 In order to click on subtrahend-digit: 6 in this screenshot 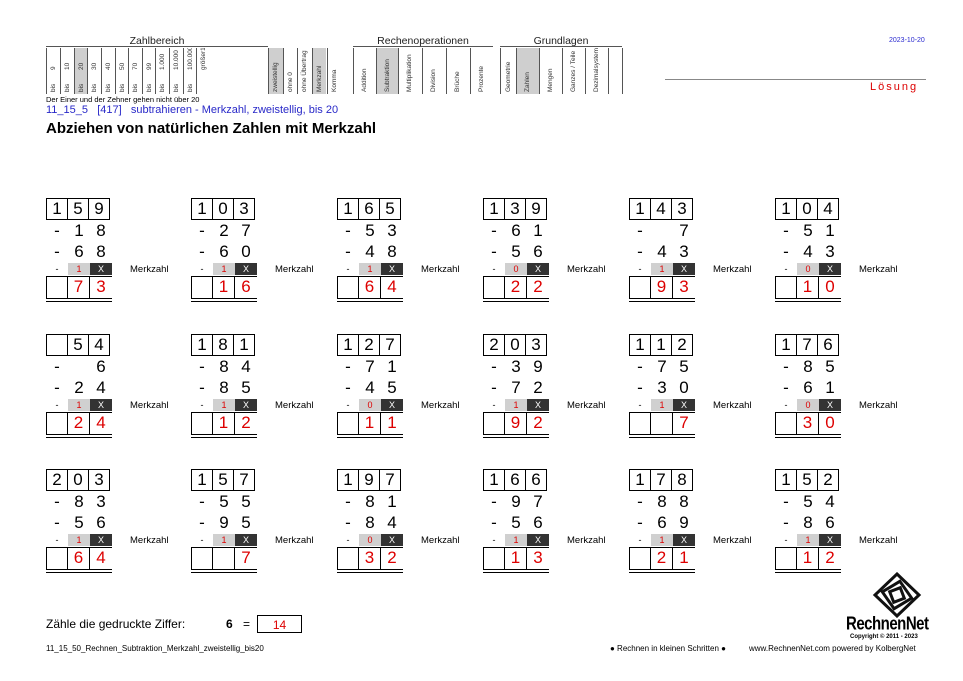, I will do `click(224, 251)`.